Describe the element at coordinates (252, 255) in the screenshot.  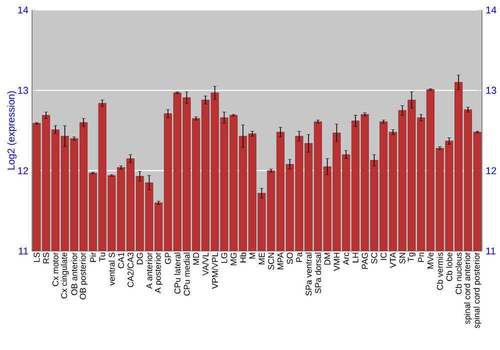
I see `x-tick-label: M` at that location.